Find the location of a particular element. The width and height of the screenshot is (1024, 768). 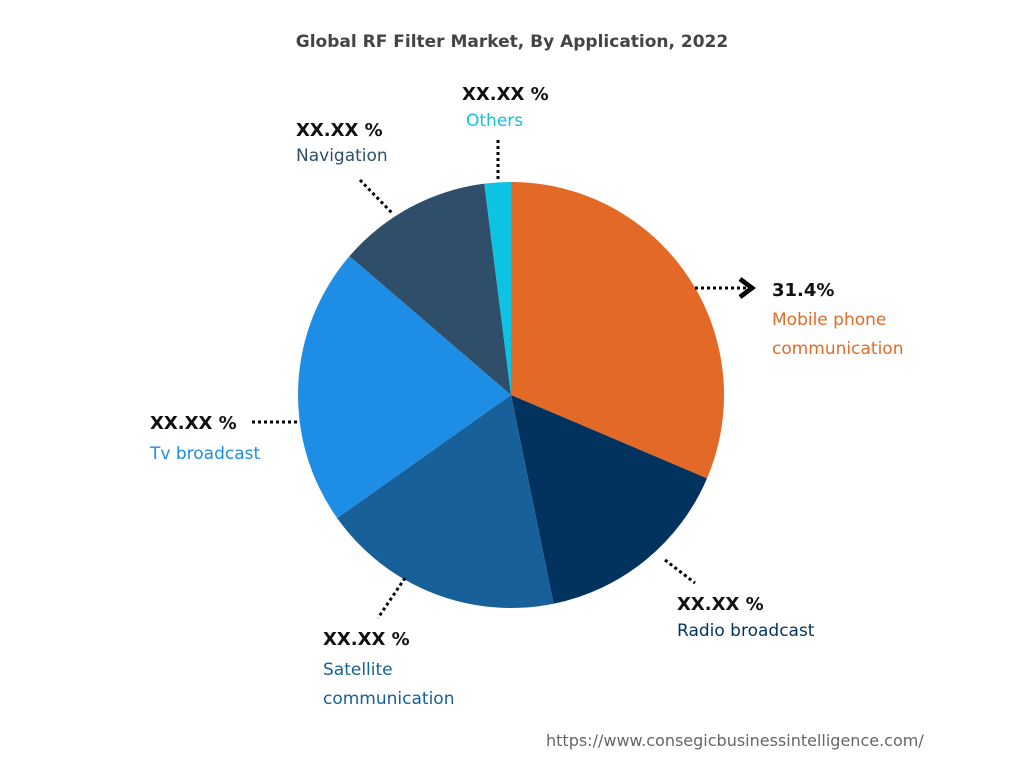

category-label: Navigation is located at coordinates (342, 156).